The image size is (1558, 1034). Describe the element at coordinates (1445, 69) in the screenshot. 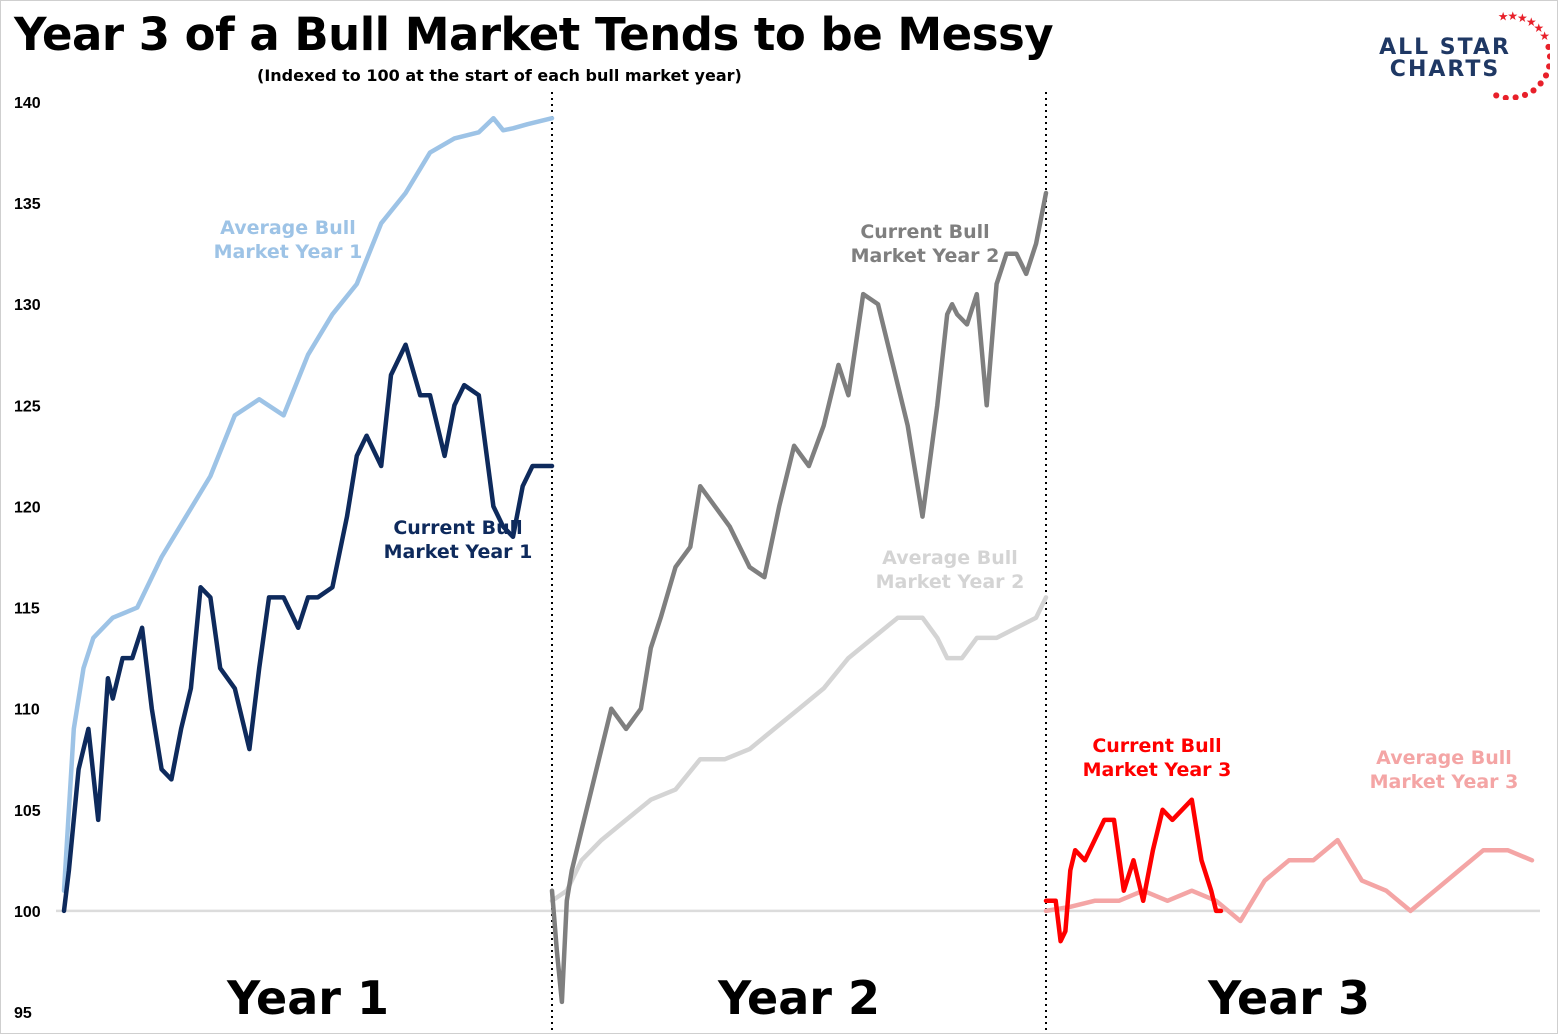

I see `logo-line-2: CHARTS` at that location.